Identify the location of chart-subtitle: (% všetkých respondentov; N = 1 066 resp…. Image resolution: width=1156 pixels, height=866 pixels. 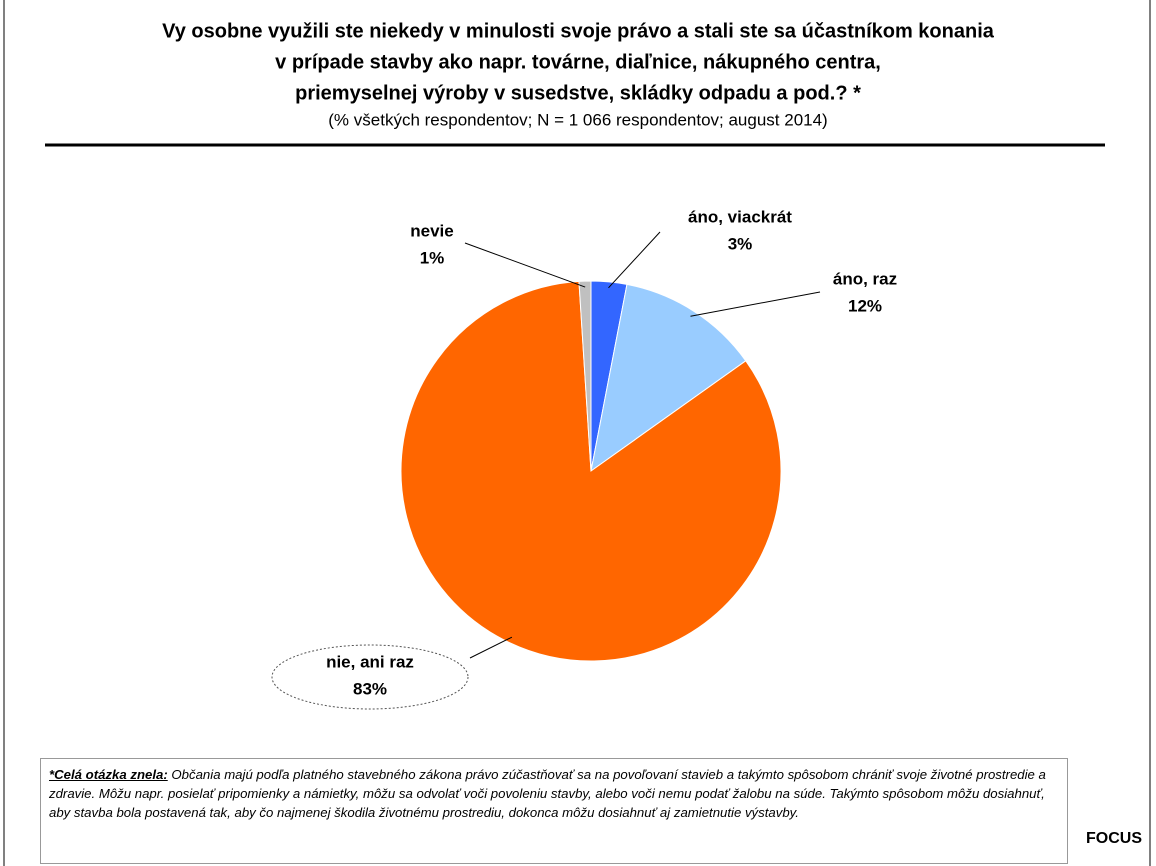
(577, 119).